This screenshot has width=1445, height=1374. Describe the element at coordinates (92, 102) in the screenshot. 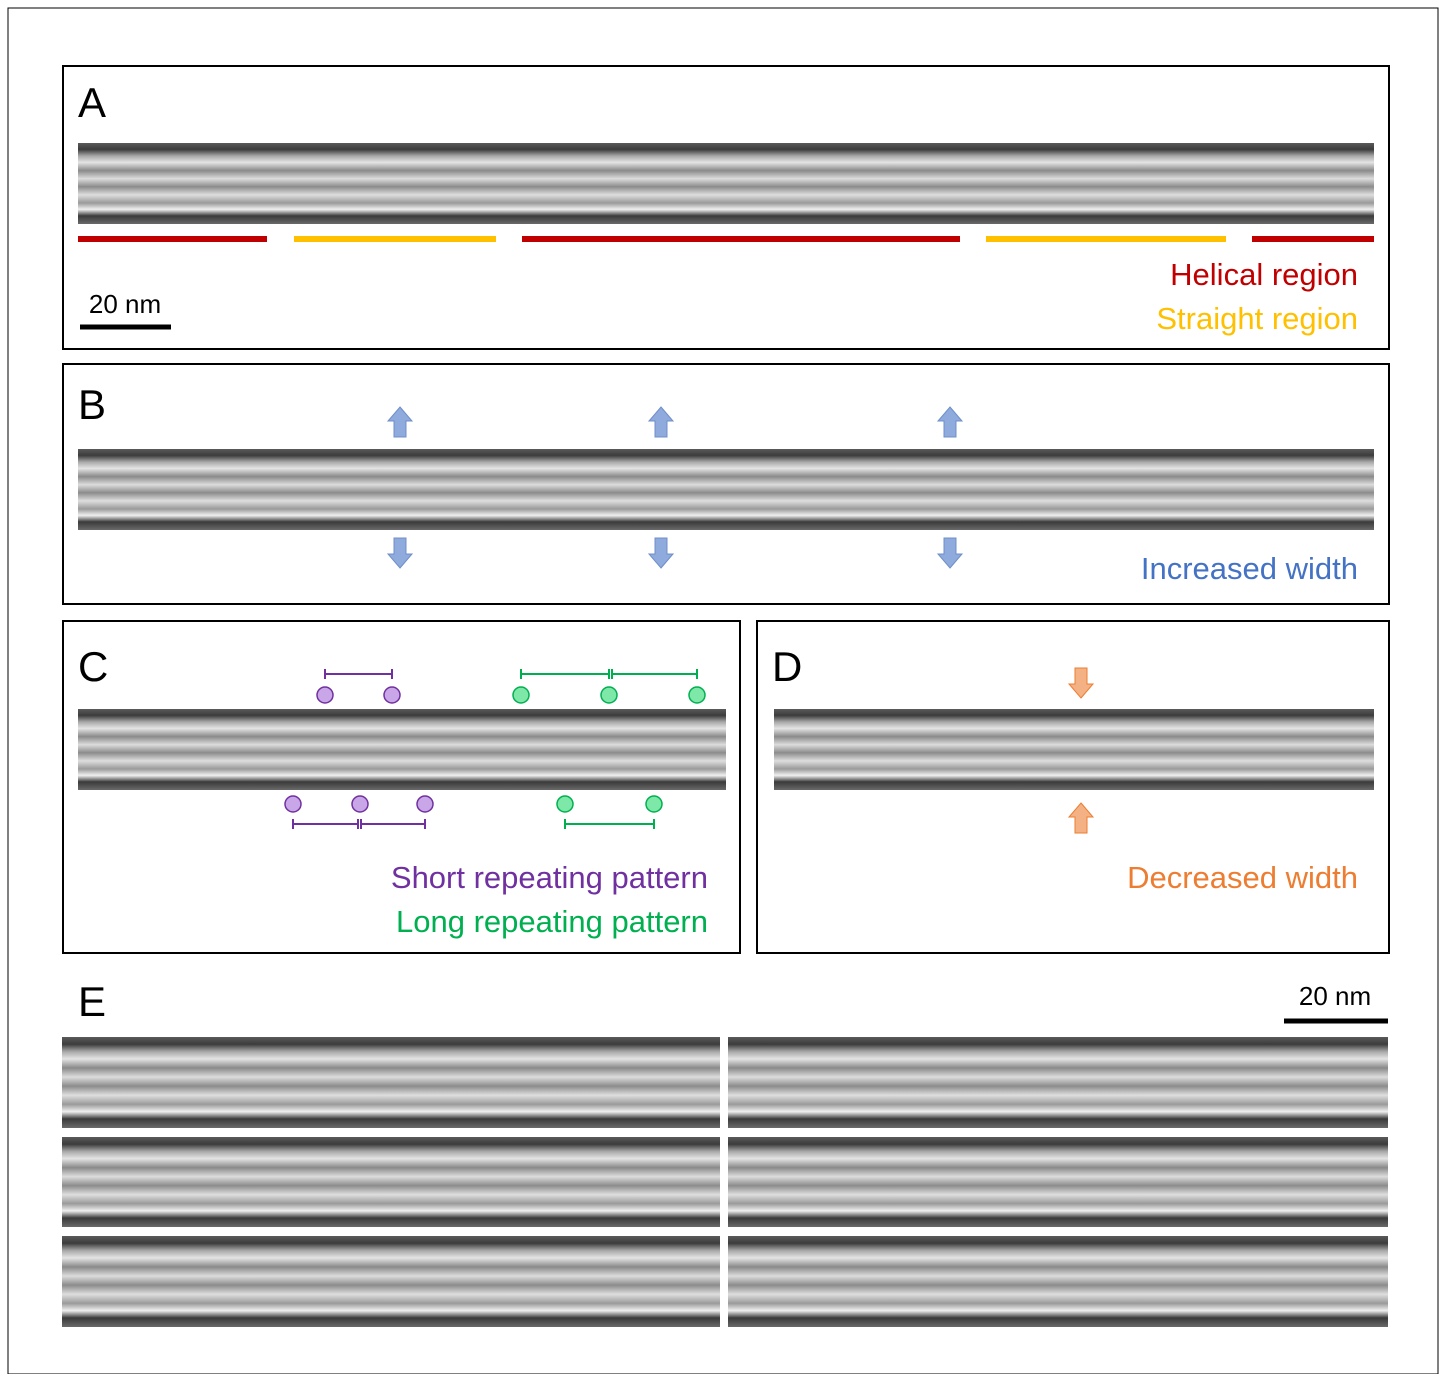

I see `panel-label: A` at that location.